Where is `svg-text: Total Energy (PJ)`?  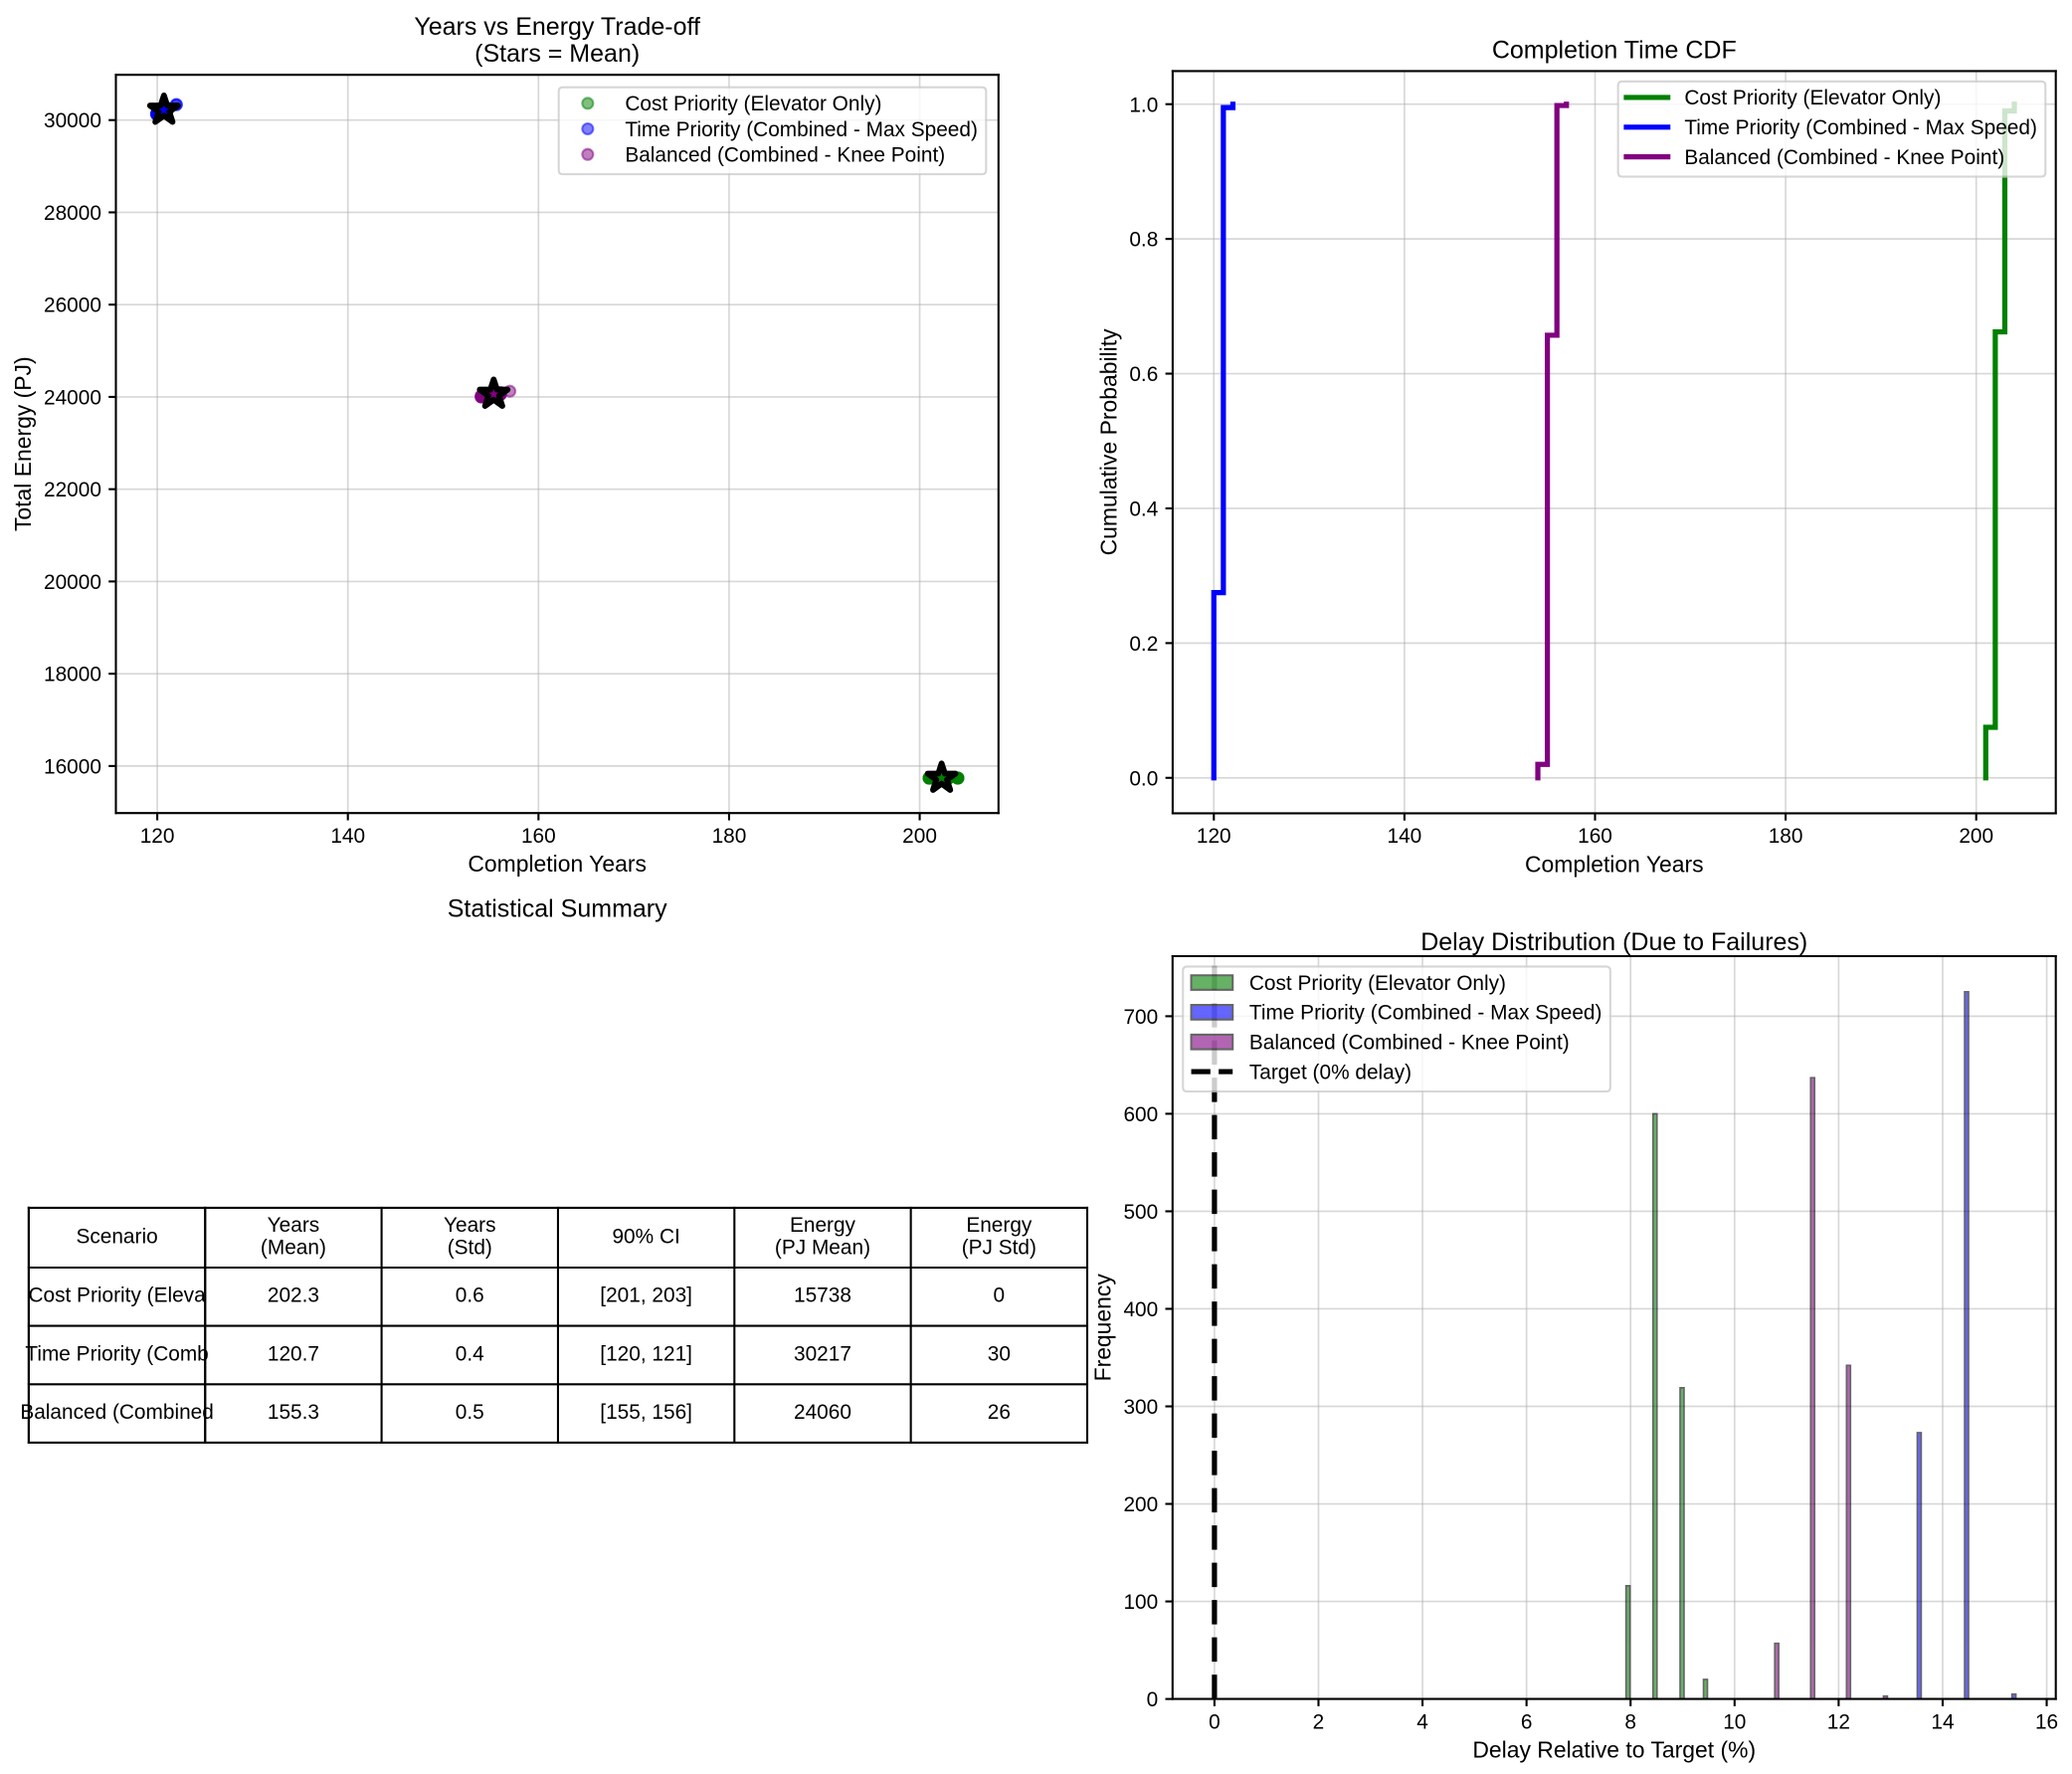
svg-text: Total Energy (PJ) is located at coordinates (23, 443).